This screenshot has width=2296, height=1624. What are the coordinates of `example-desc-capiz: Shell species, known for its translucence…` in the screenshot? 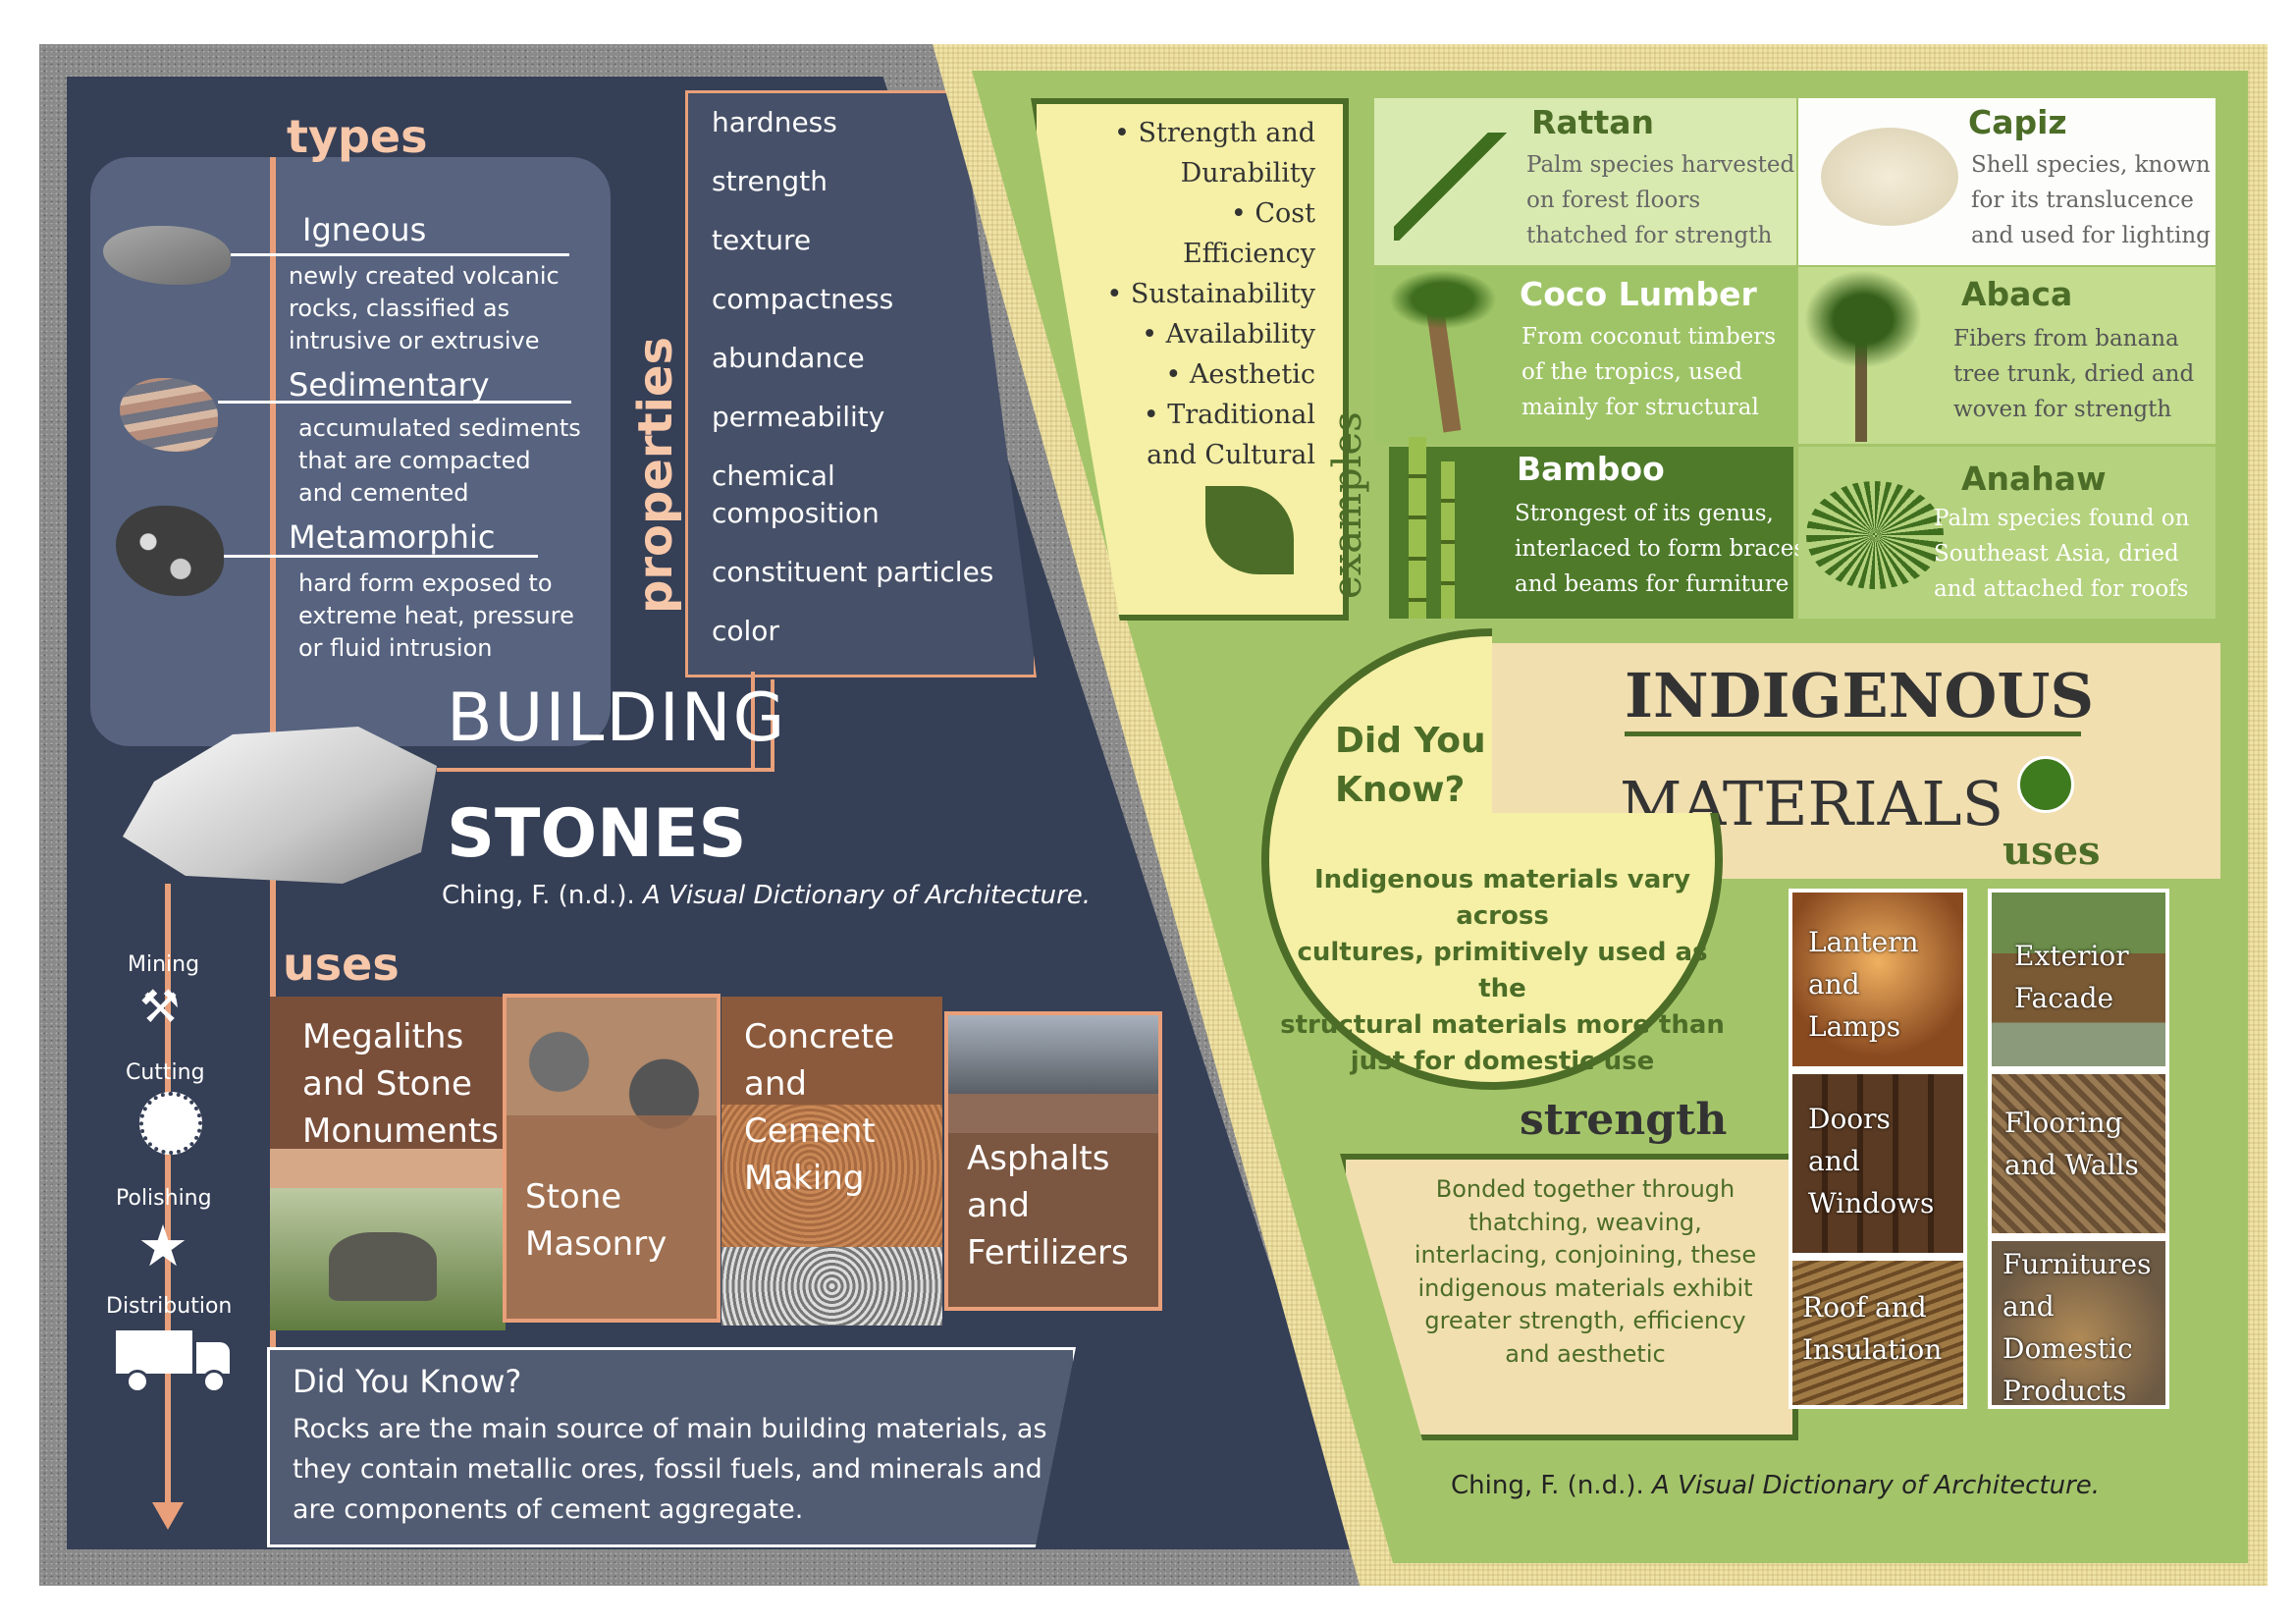 It's located at (2091, 200).